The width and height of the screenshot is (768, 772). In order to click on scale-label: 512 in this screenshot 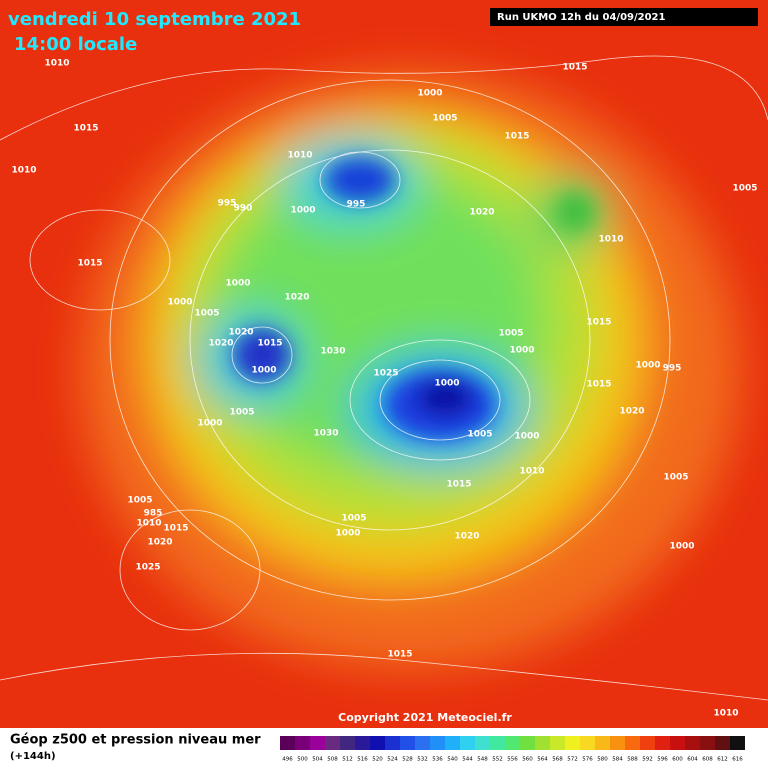, I will do `click(347, 760)`.